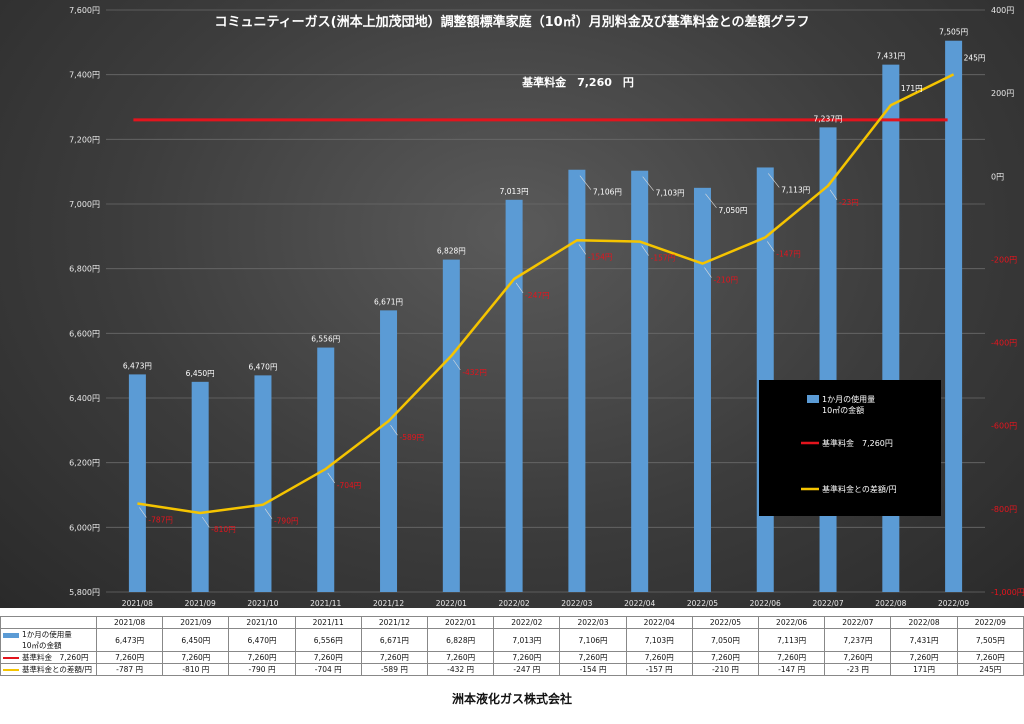 Image resolution: width=1024 pixels, height=724 pixels. Describe the element at coordinates (670, 193) in the screenshot. I see `bar-value-label: 7,103円` at that location.